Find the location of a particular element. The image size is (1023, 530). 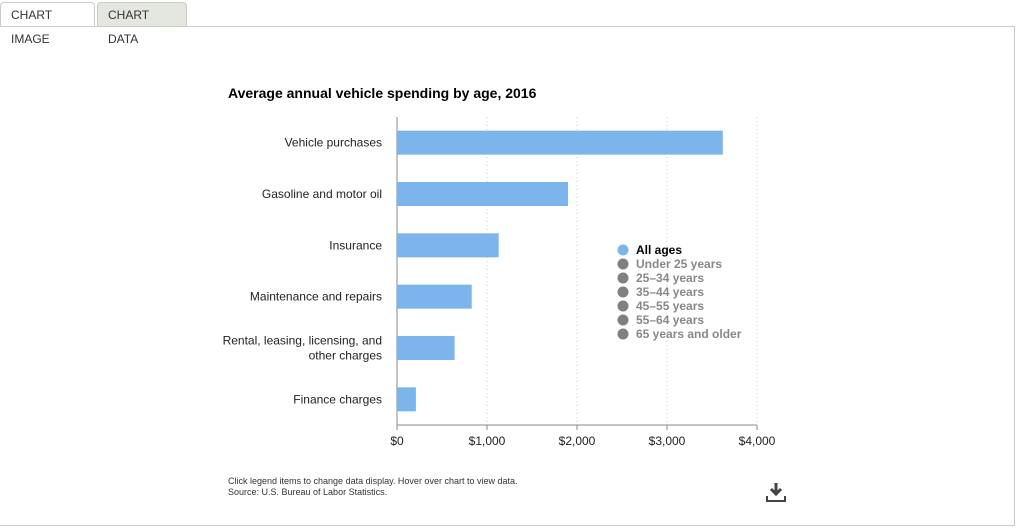

category-label: Insurance is located at coordinates (355, 245).